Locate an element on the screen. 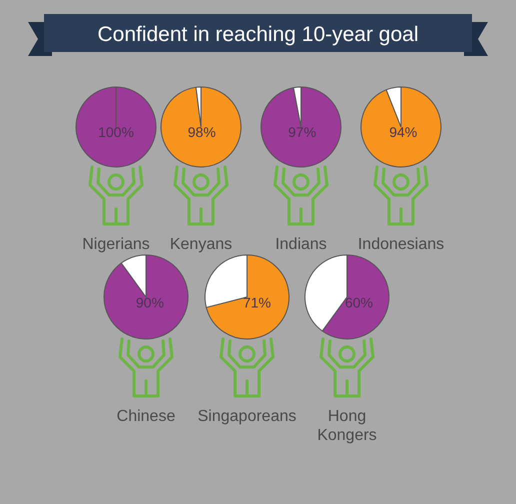 The width and height of the screenshot is (516, 504). data-label: 97% is located at coordinates (302, 132).